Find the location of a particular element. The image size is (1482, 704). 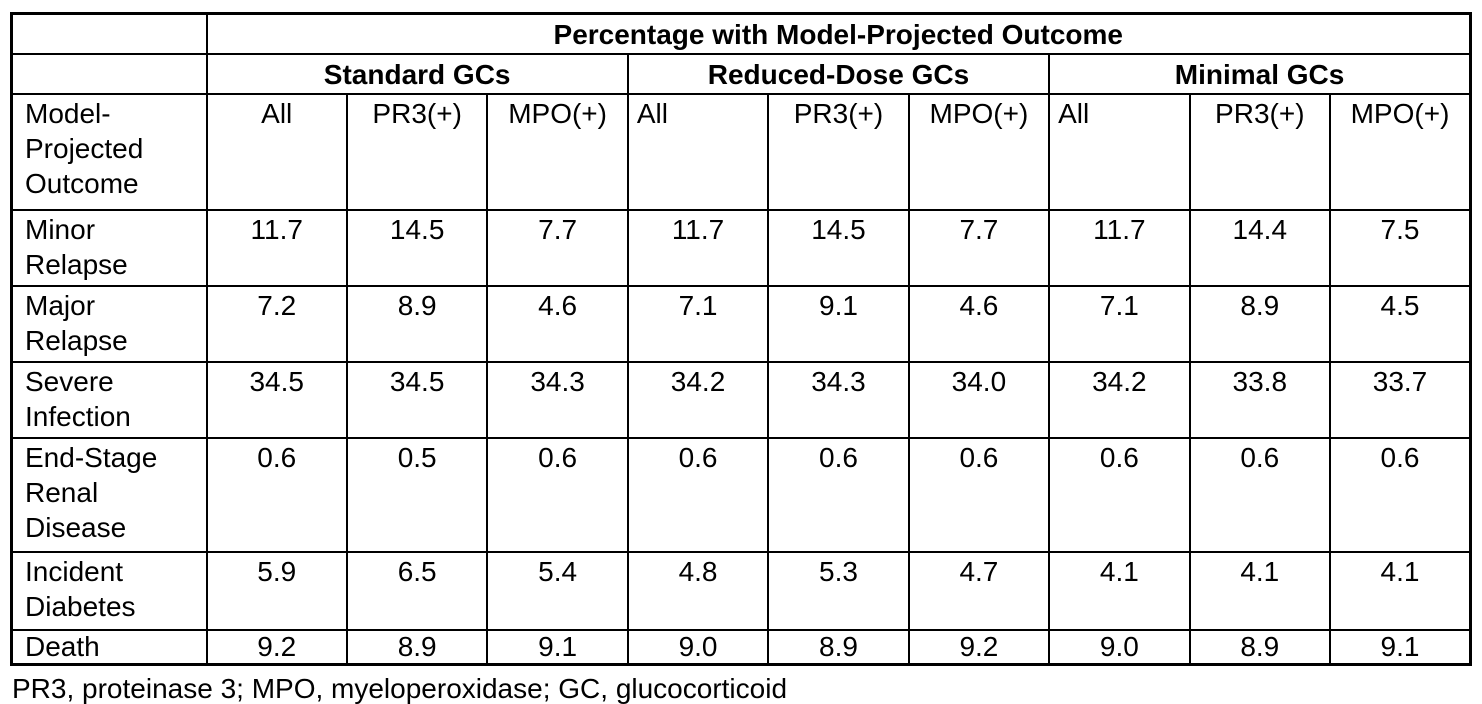

value-cell: 33.7 is located at coordinates (1400, 400).